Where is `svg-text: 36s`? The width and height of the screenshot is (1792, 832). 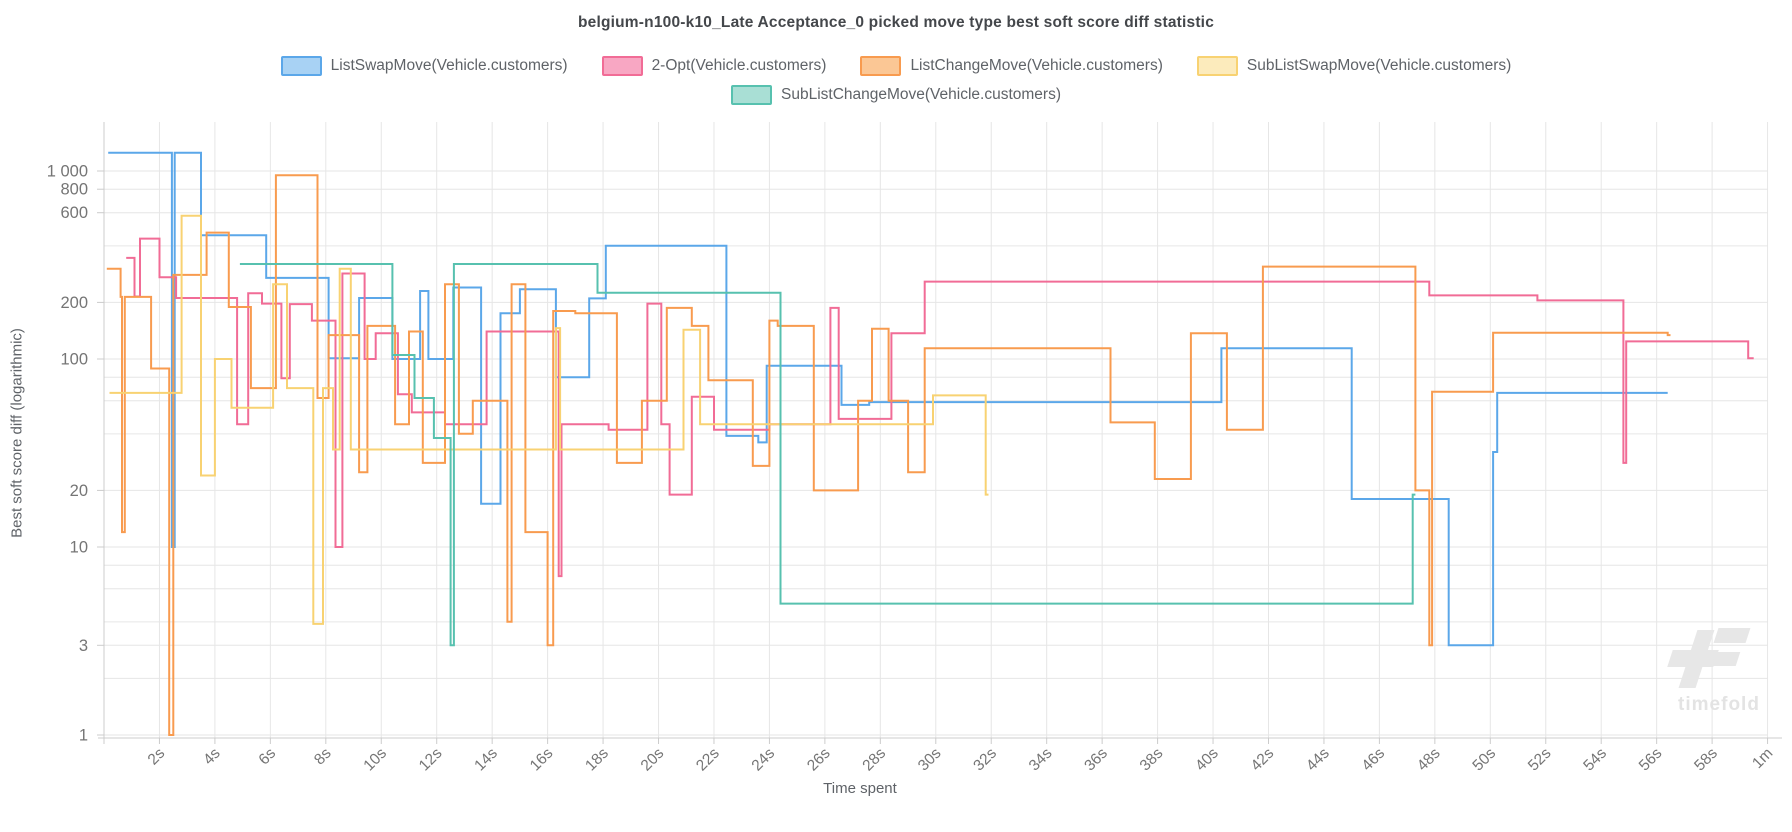
svg-text: 36s is located at coordinates (1096, 760).